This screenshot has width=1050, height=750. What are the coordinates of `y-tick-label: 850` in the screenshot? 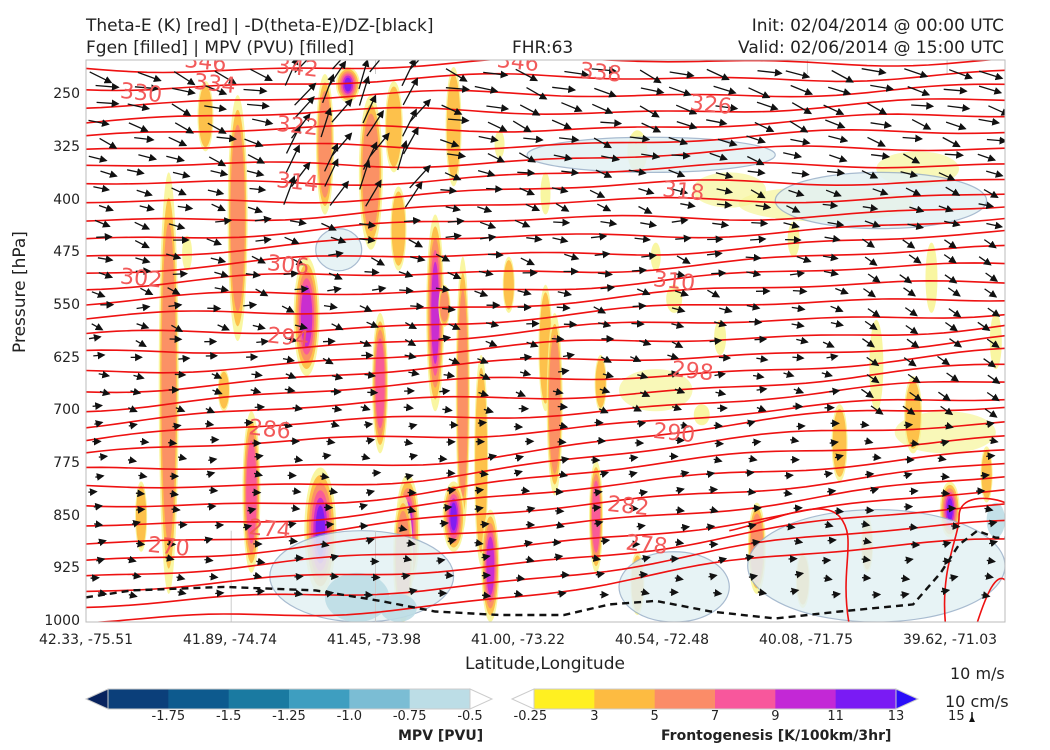 It's located at (66, 515).